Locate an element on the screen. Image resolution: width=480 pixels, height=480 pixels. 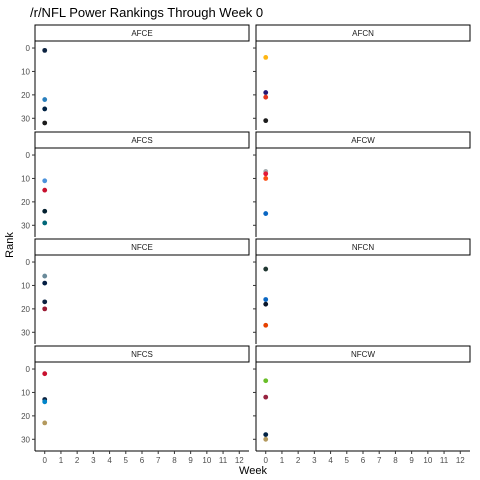
facet-strip-label: AFCW is located at coordinates (363, 140).